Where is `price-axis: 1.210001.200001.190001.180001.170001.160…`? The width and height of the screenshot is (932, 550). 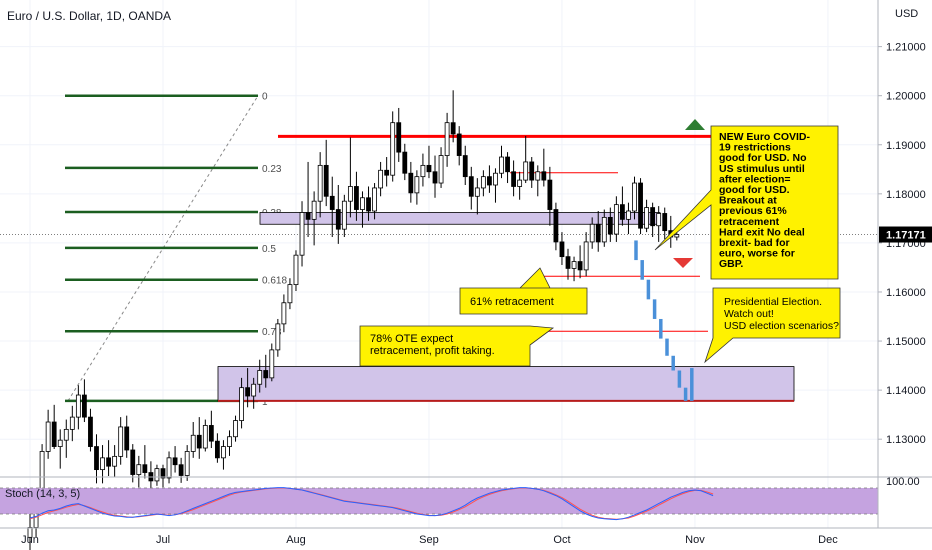
price-axis: 1.210001.200001.190001.180001.170001.160… is located at coordinates (904, 264).